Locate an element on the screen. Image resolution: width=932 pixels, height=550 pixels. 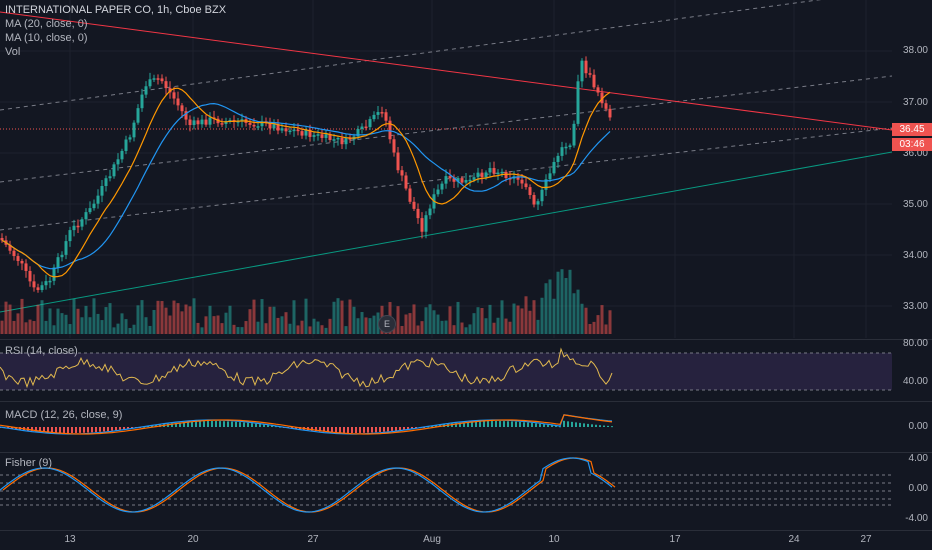
symbol-title: INTERNATIONAL PAPER CO, 1h, Cboe BZX is located at coordinates (116, 10).